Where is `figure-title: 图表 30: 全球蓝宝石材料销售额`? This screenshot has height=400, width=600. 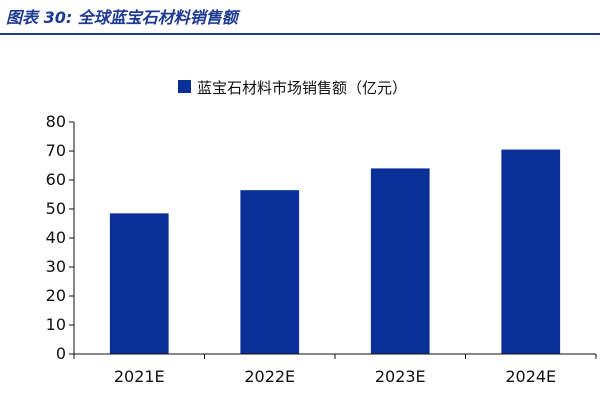
figure-title: 图表 30: 全球蓝宝石材料销售额 is located at coordinates (122, 17).